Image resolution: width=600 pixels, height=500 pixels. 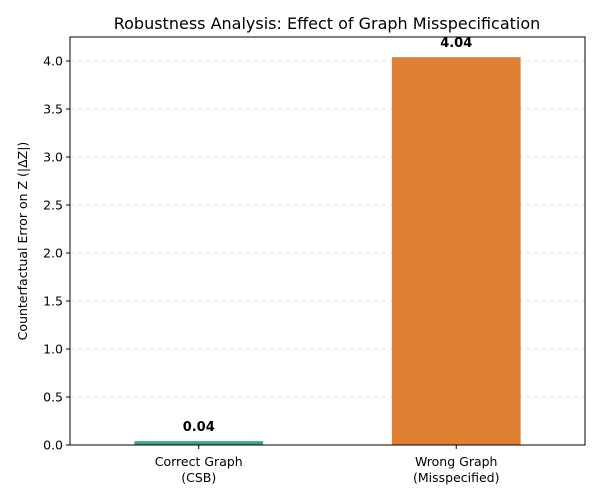 I want to click on bar-value-label: 4.04, so click(x=456, y=43).